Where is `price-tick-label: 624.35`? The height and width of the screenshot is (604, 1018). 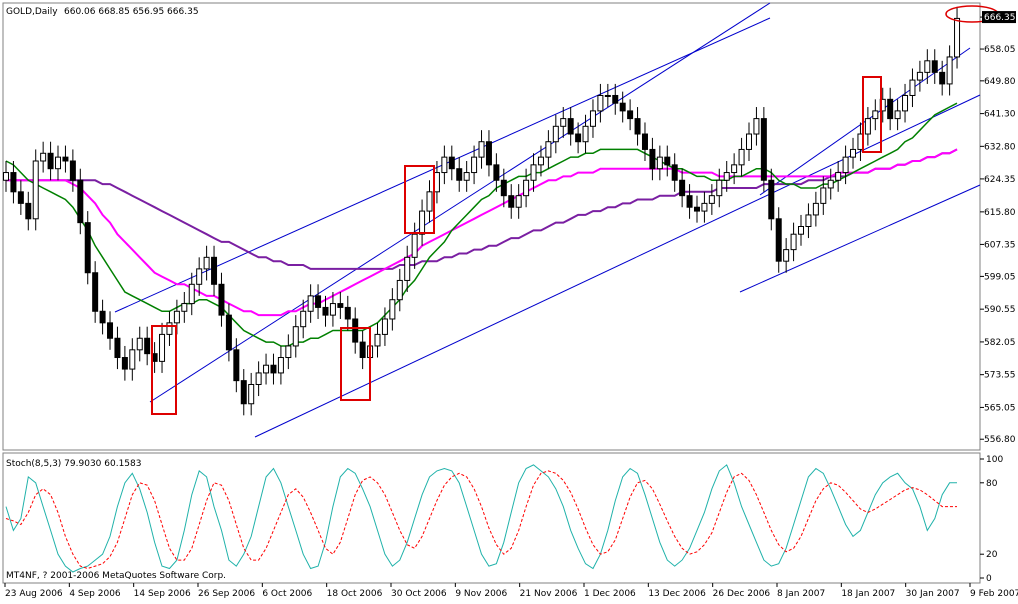
price-tick-label: 624.35 is located at coordinates (1000, 180).